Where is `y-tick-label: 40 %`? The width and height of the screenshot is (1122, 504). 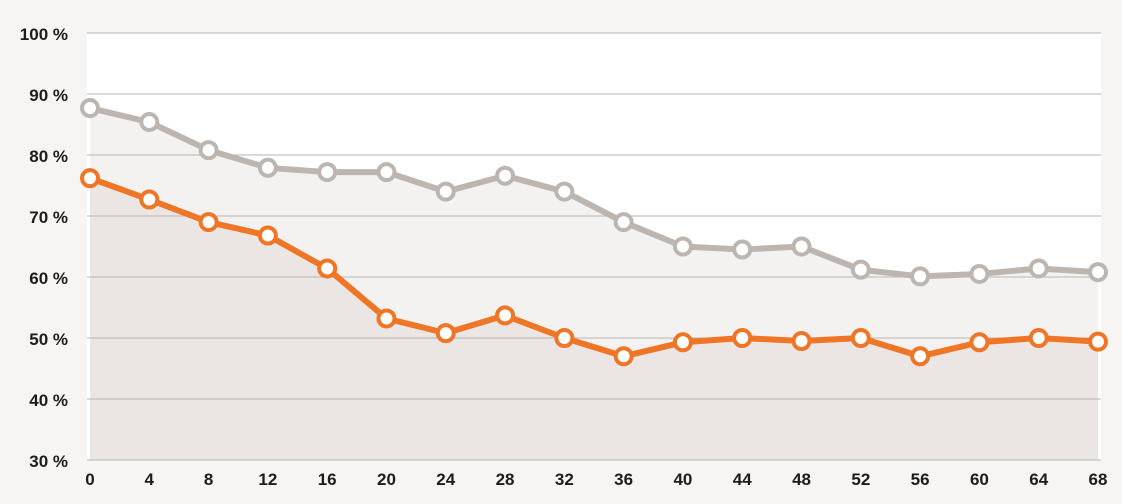 y-tick-label: 40 % is located at coordinates (48, 400).